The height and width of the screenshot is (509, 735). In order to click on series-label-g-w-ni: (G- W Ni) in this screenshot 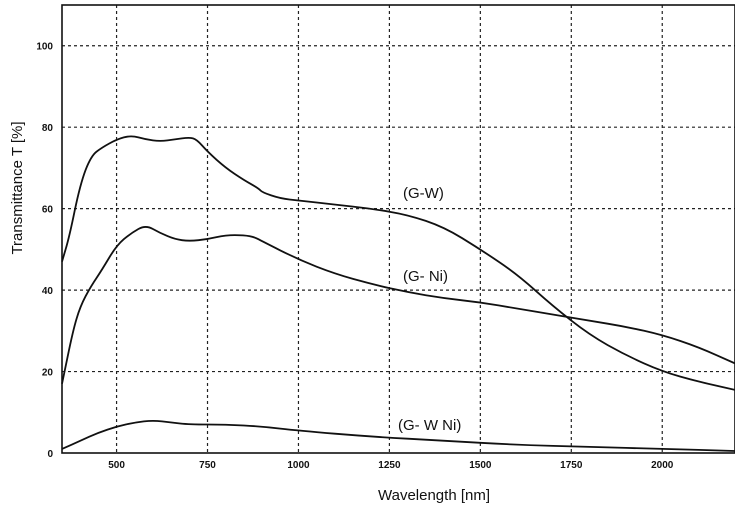, I will do `click(429, 425)`.